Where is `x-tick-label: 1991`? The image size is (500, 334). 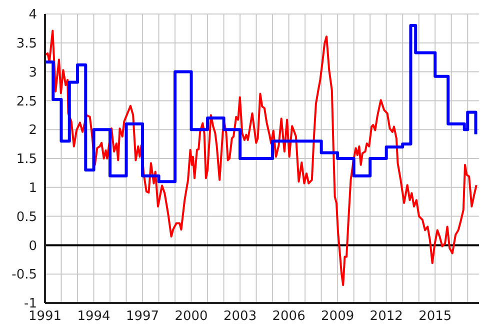 x-tick-label: 1991 is located at coordinates (45, 316).